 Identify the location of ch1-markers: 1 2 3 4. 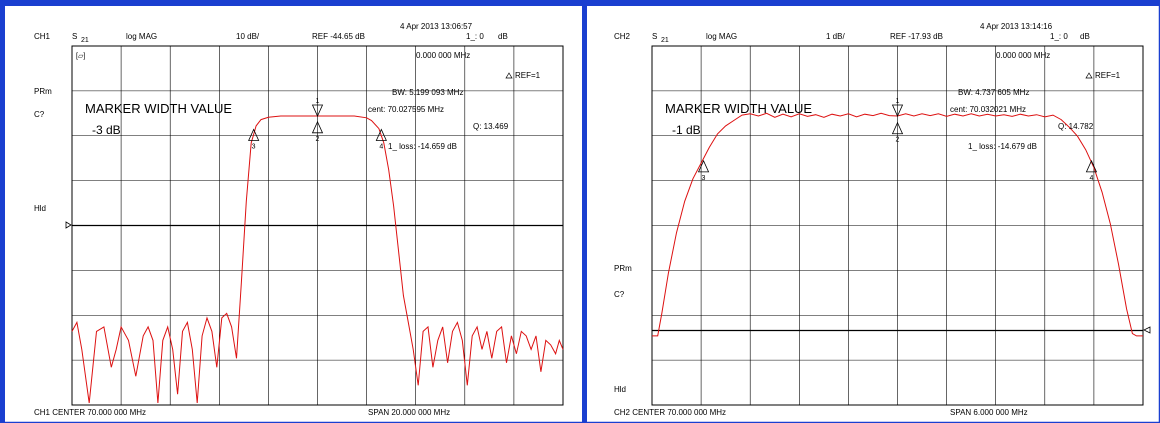
(317, 124).